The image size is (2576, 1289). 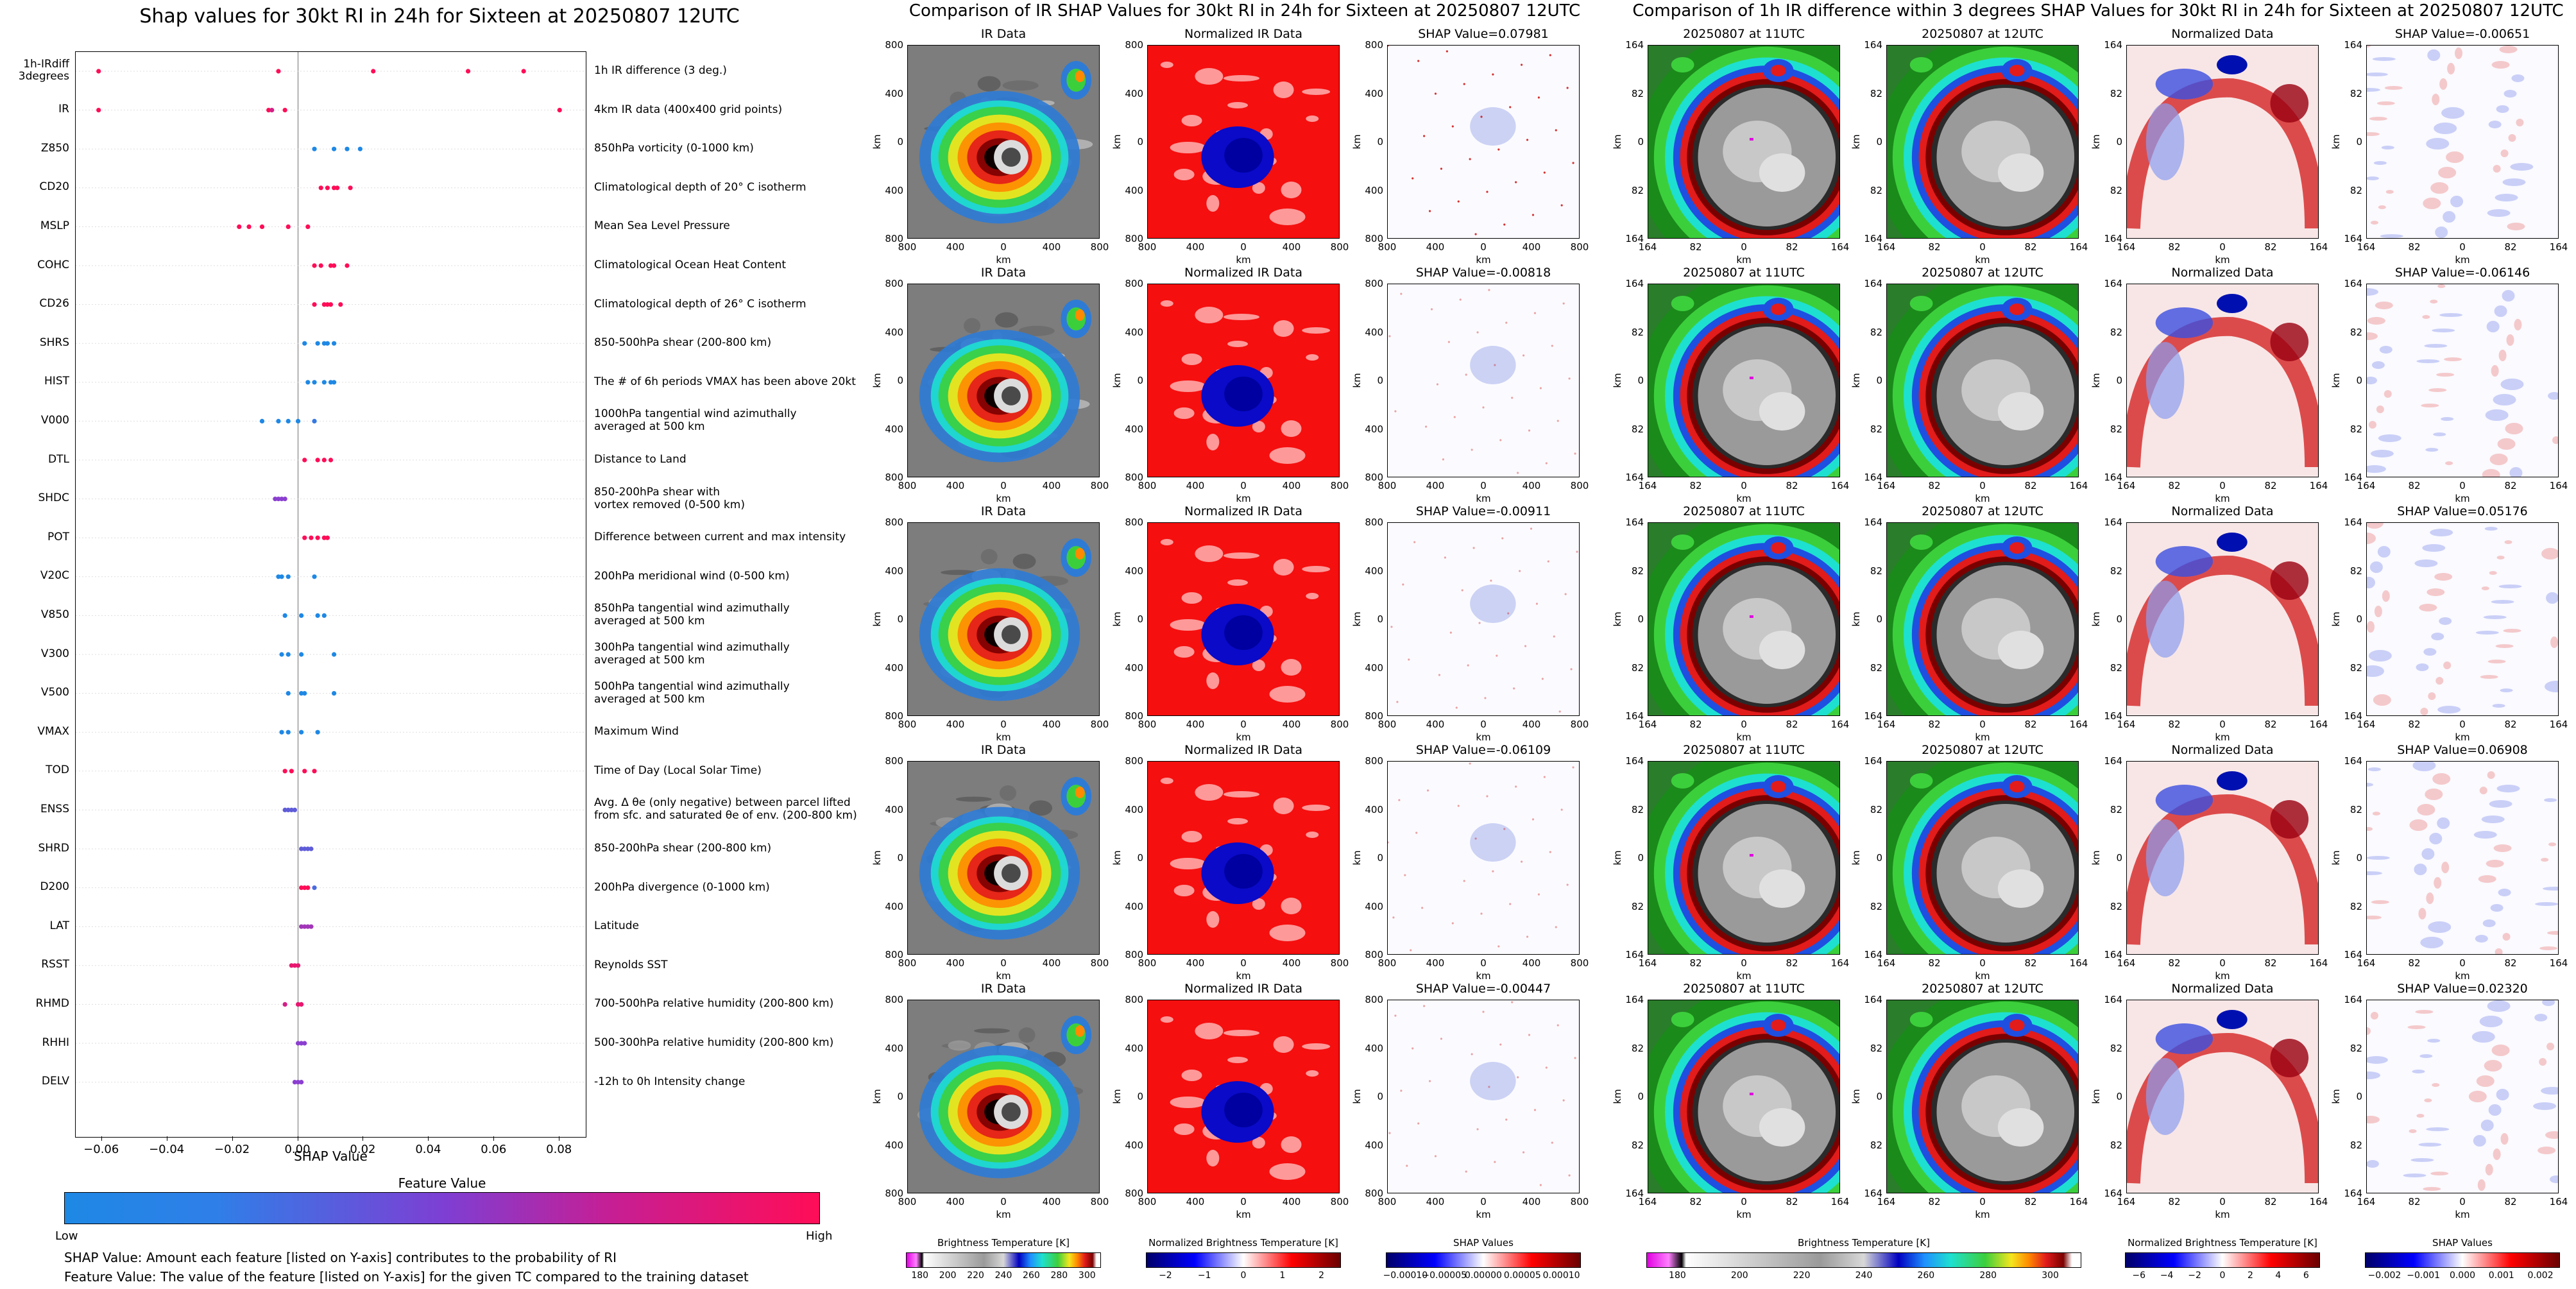 I want to click on diff-11utc-svg, so click(x=1744, y=858).